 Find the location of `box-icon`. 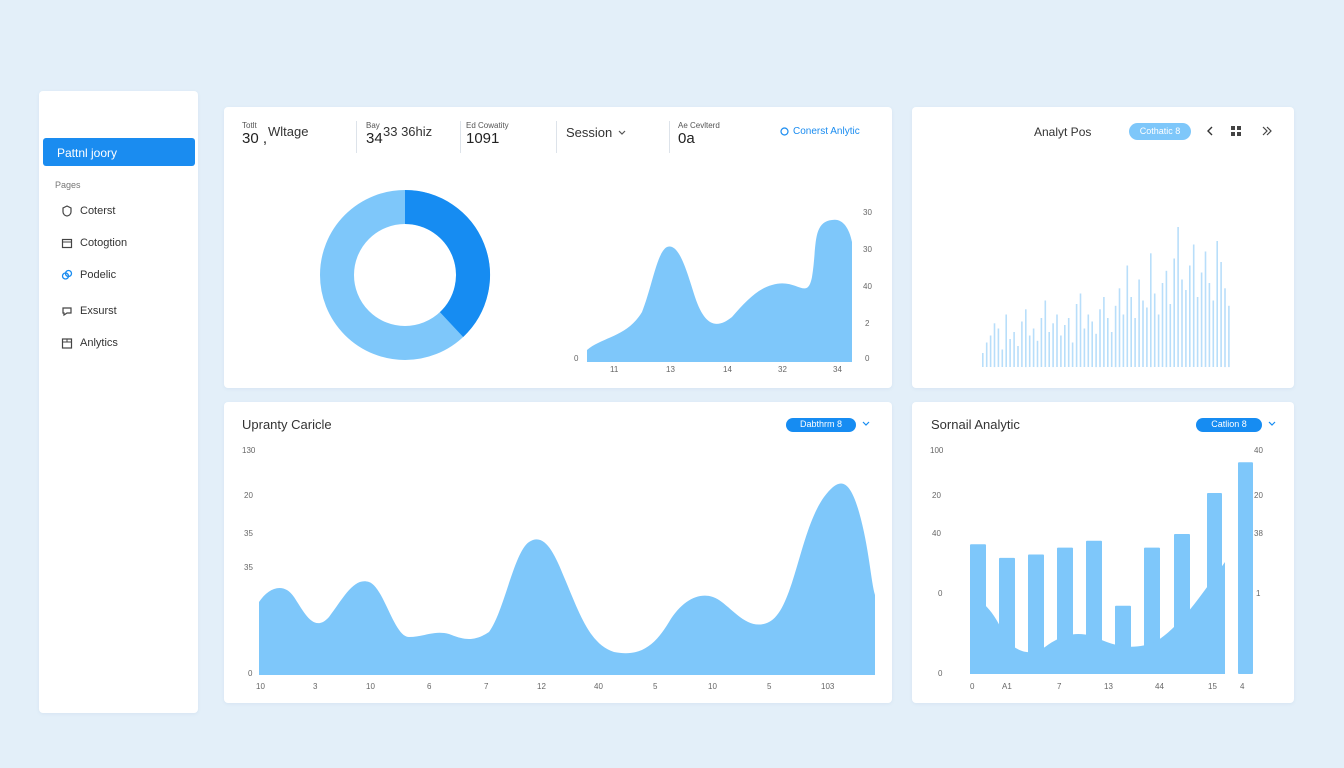

box-icon is located at coordinates (67, 343).